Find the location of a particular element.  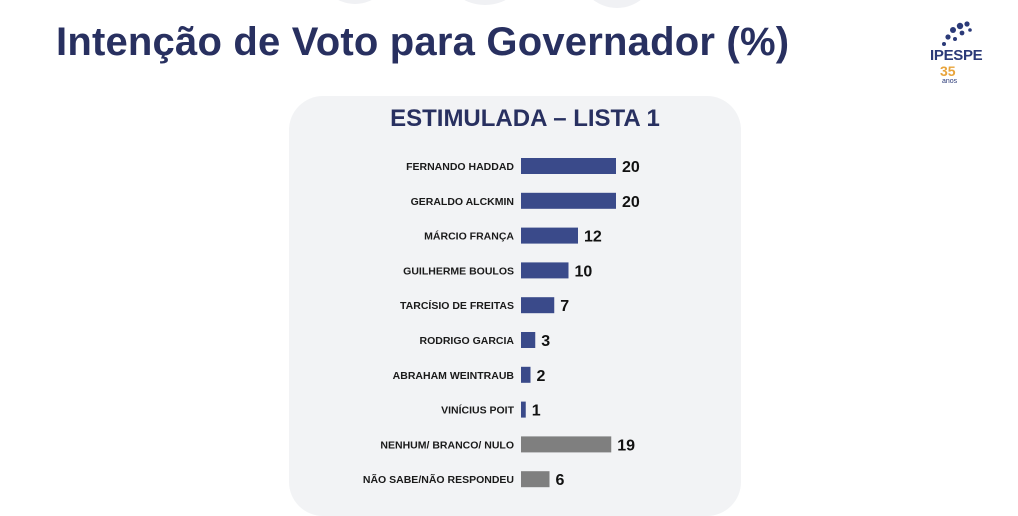

data-label: 19 is located at coordinates (626, 445).